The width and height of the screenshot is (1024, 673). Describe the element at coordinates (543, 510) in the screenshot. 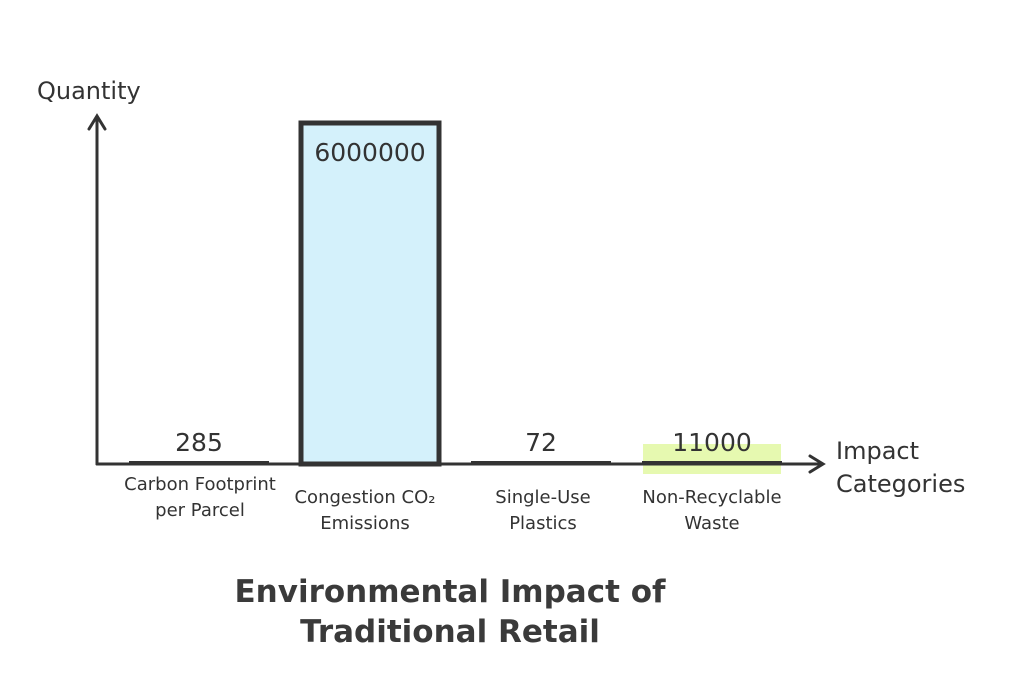

I see `category-label: Single-Use Plastics` at that location.